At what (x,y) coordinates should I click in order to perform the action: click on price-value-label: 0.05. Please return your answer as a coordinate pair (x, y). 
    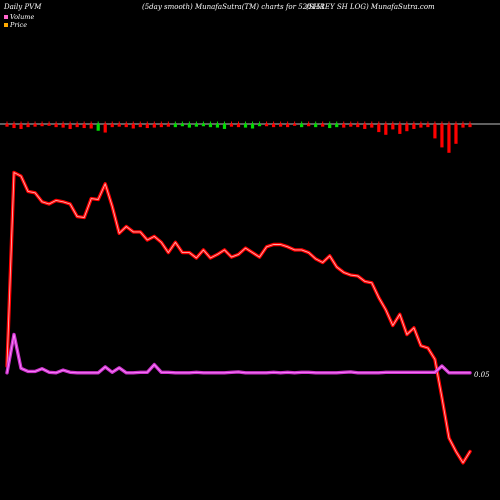
    Looking at the image, I should click on (482, 375).